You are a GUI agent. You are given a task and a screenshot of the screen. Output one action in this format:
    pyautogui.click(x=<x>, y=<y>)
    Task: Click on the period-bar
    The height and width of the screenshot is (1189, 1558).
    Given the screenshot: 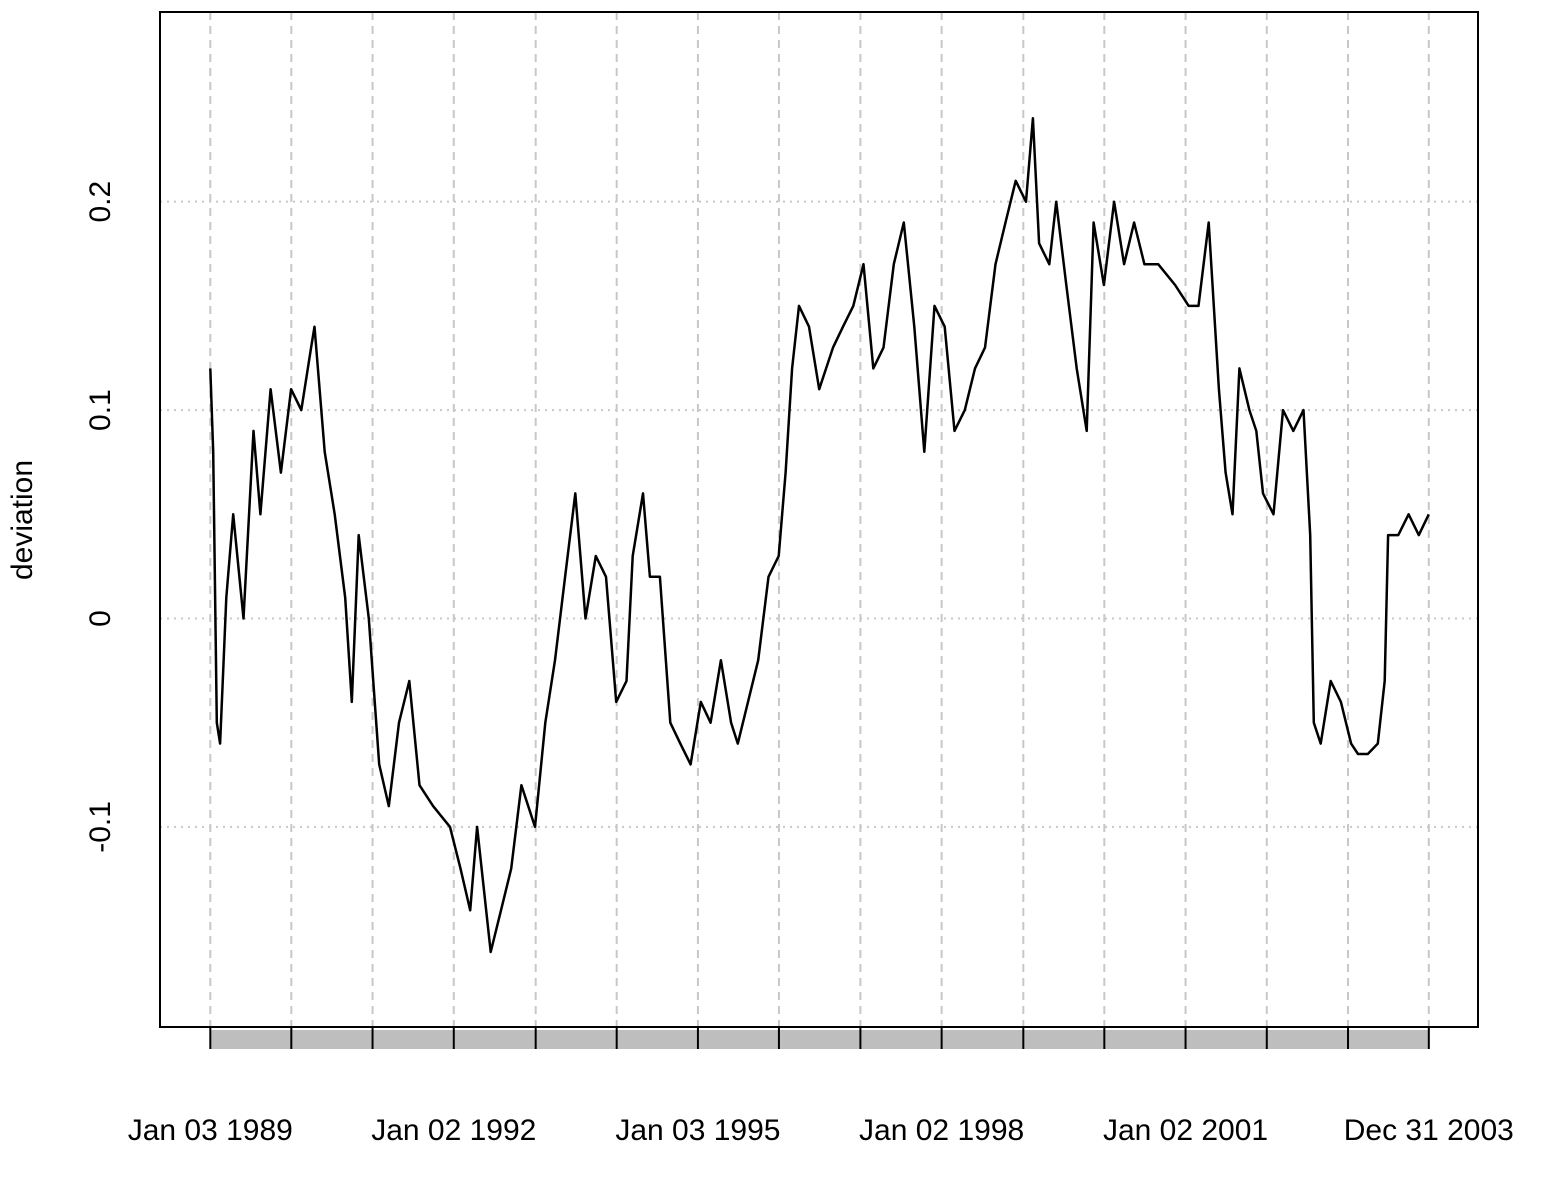 What is the action you would take?
    pyautogui.click(x=819, y=1039)
    